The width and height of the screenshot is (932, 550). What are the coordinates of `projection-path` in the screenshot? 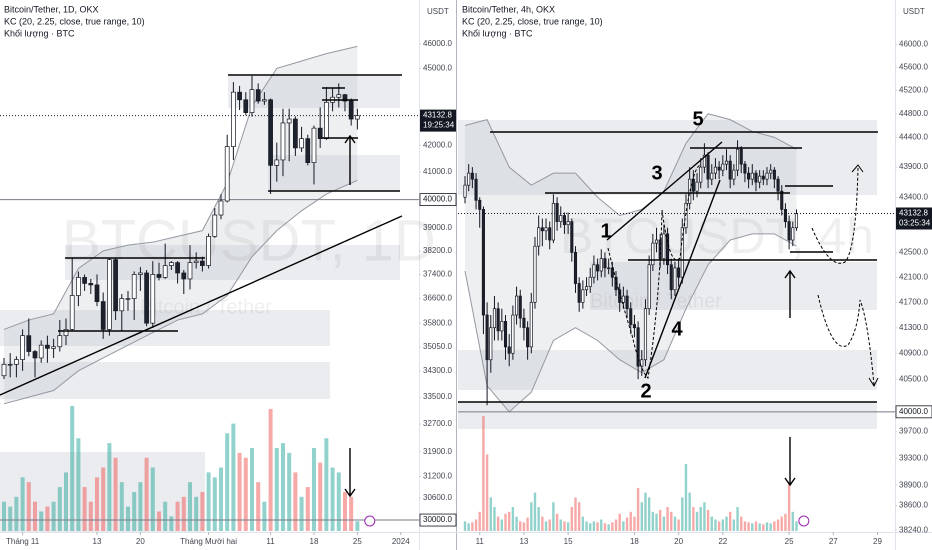 It's located at (835, 215).